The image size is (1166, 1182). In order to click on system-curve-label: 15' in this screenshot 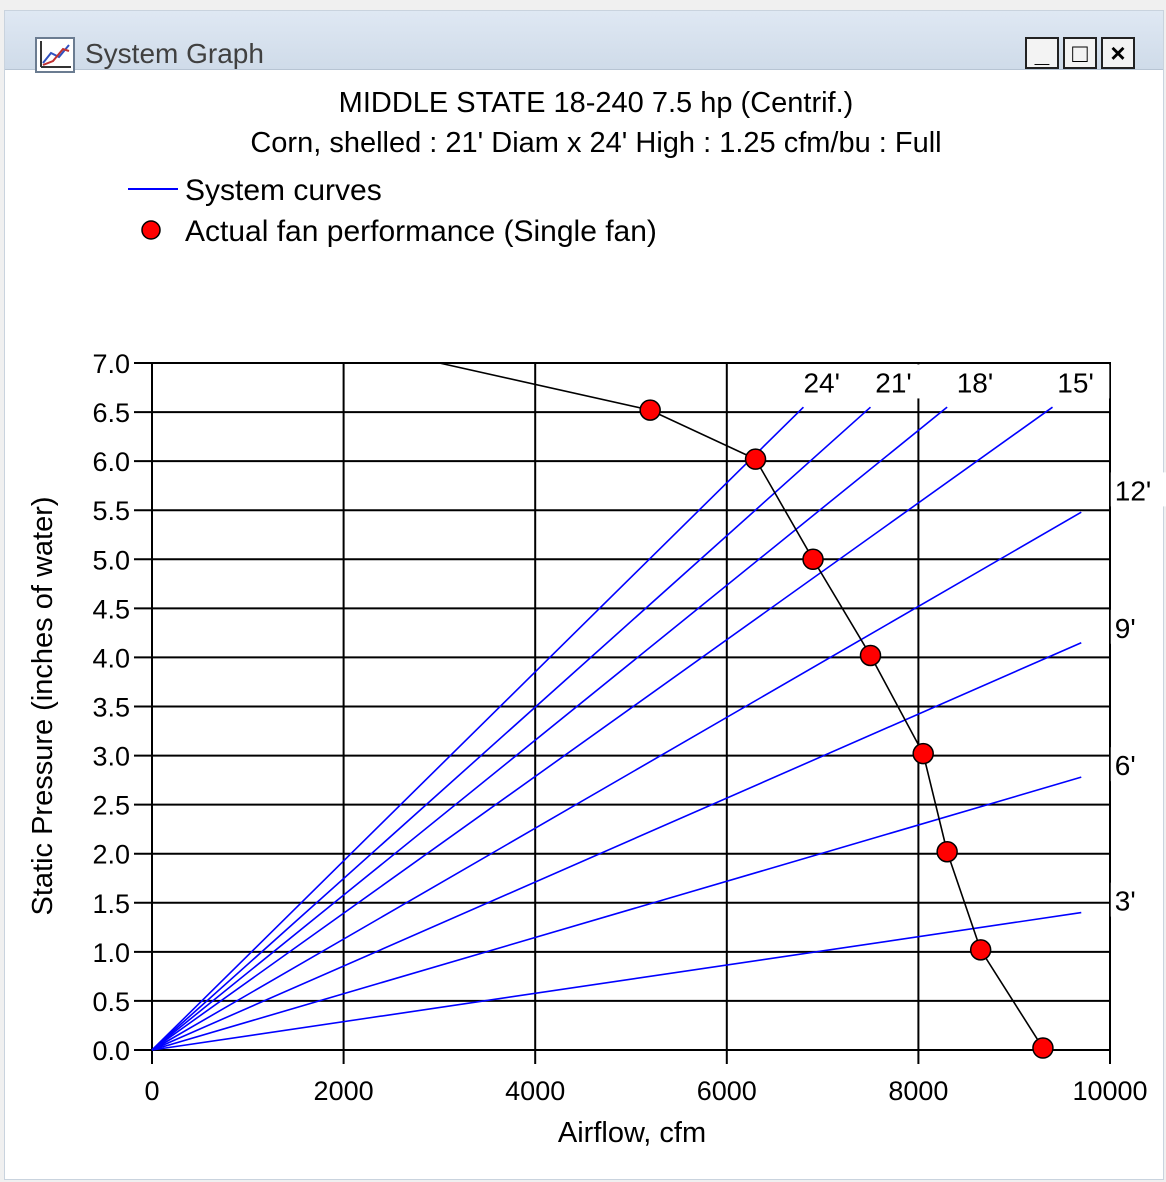, I will do `click(1075, 382)`.